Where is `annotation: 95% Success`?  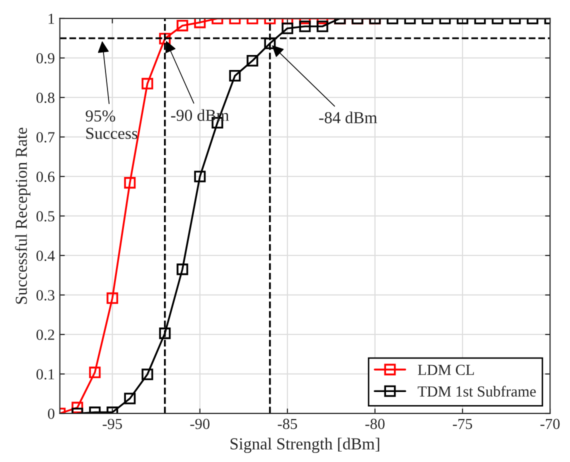
annotation: 95% Success is located at coordinates (112, 125).